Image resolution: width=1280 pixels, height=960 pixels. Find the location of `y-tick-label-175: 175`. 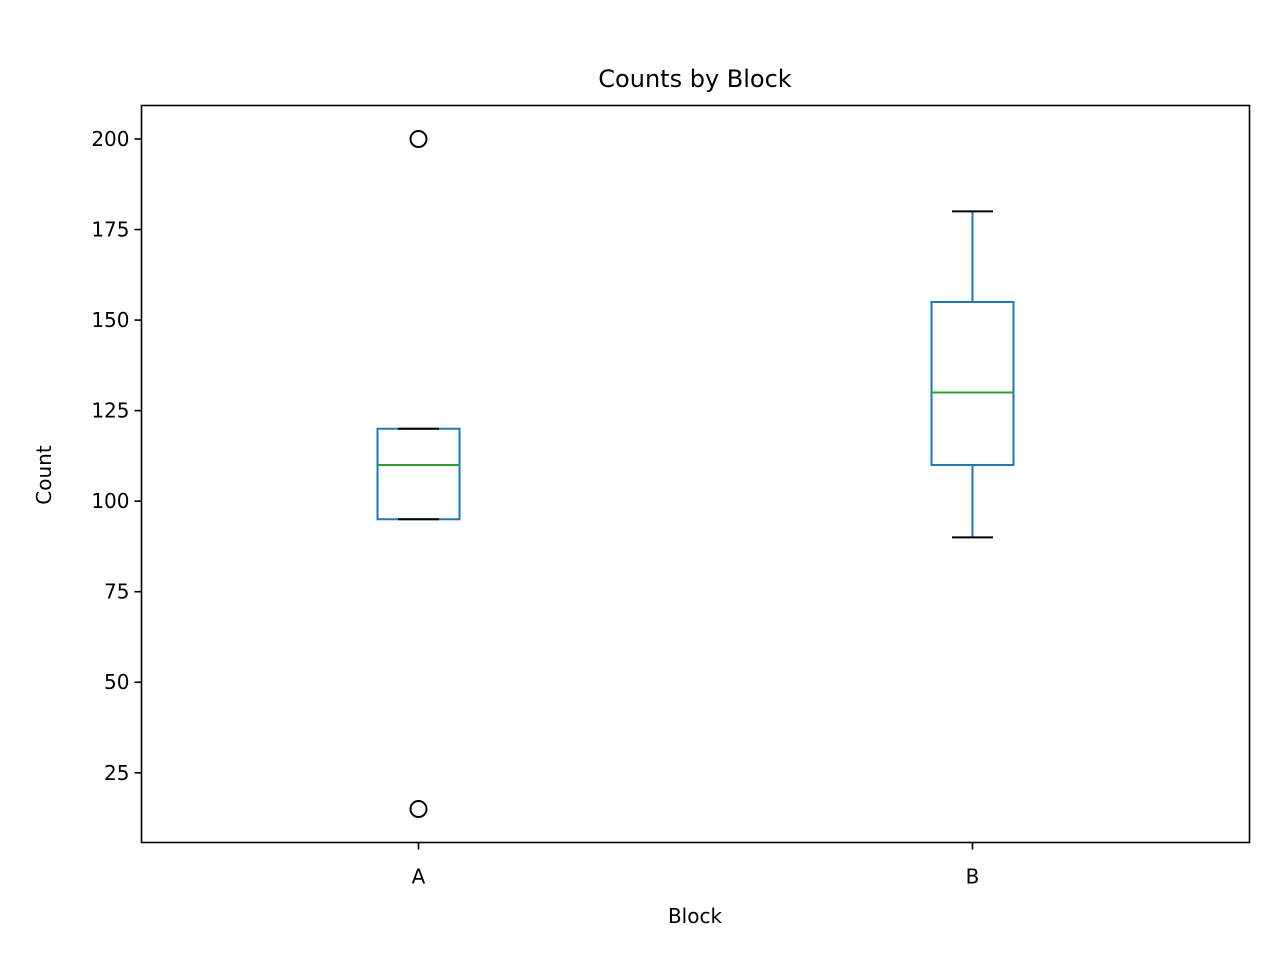

y-tick-label-175: 175 is located at coordinates (110, 230).